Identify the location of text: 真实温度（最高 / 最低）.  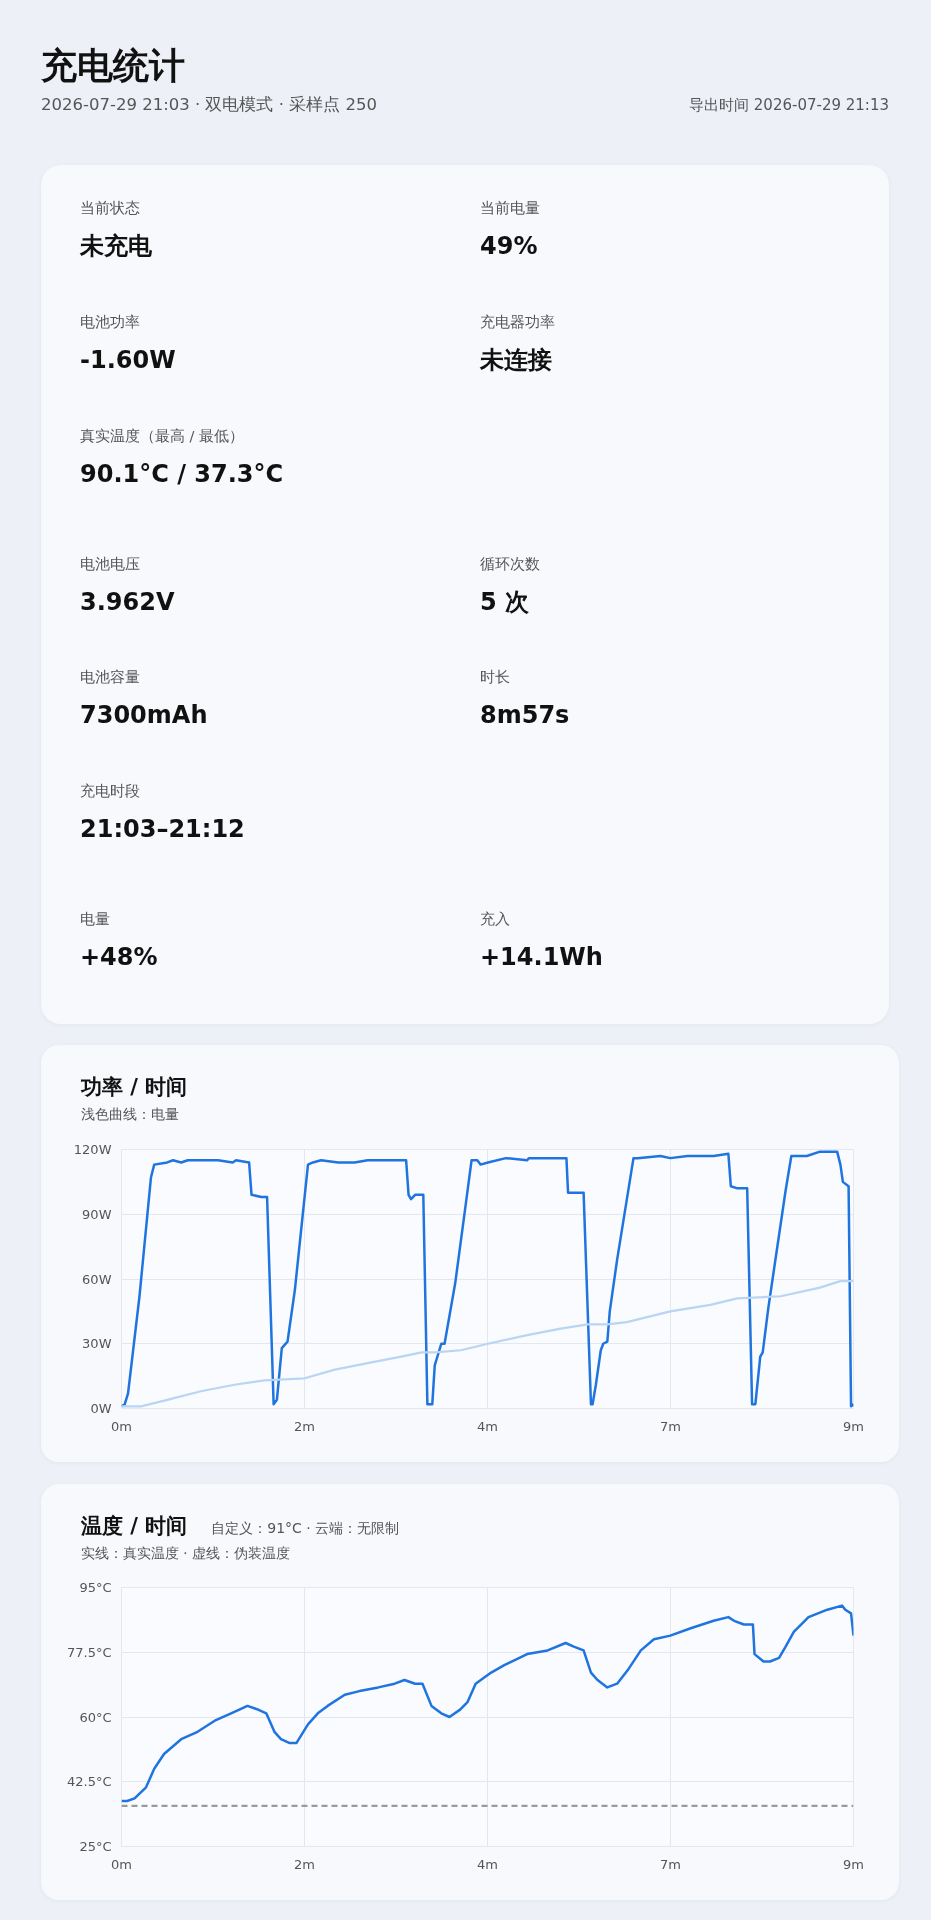
(162, 437).